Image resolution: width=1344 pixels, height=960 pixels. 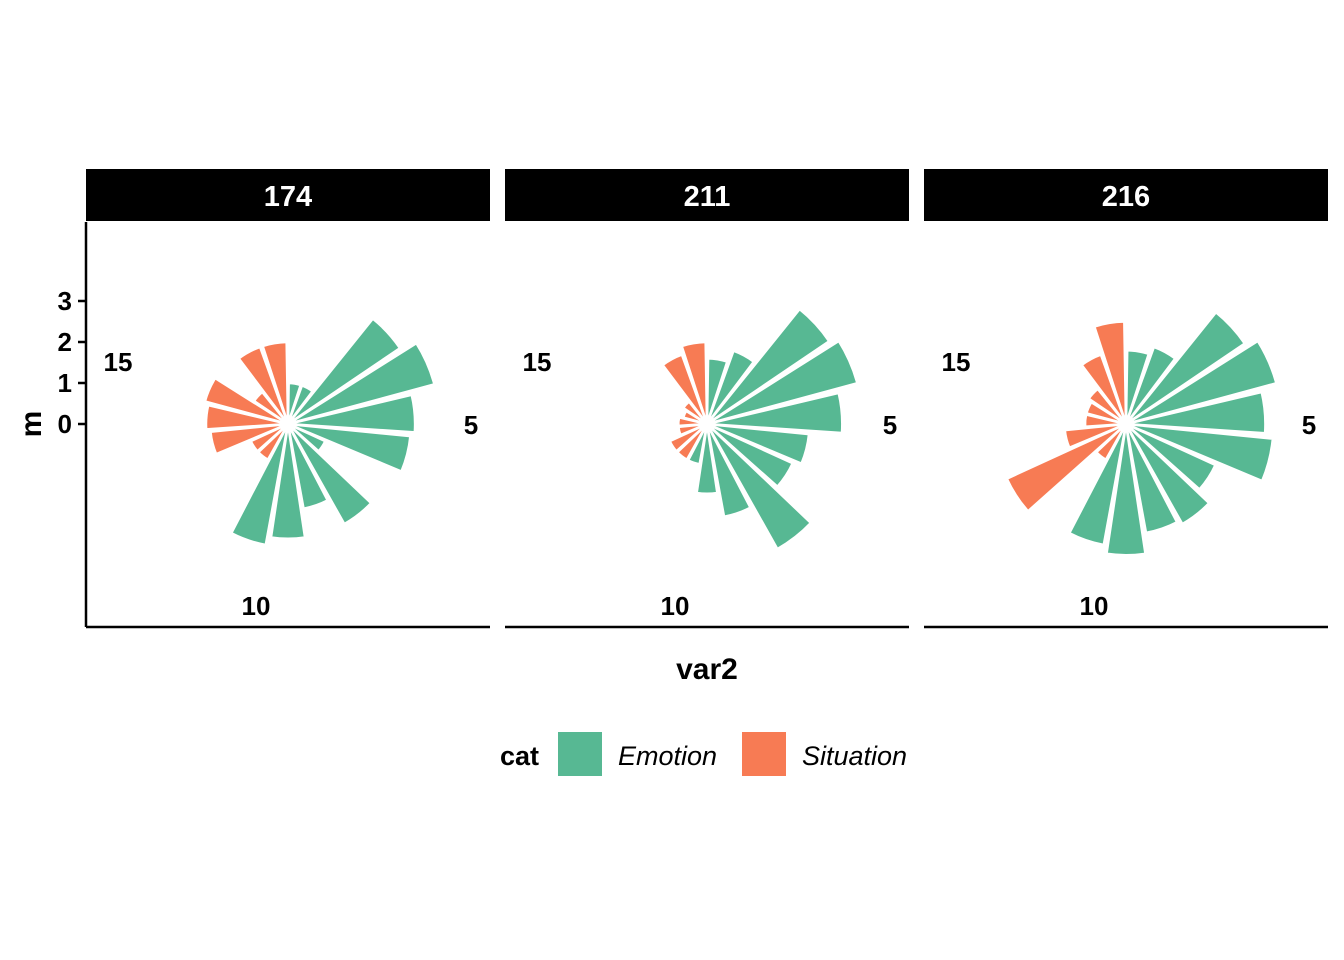 What do you see at coordinates (65, 342) in the screenshot?
I see `y-tick-label: 2` at bounding box center [65, 342].